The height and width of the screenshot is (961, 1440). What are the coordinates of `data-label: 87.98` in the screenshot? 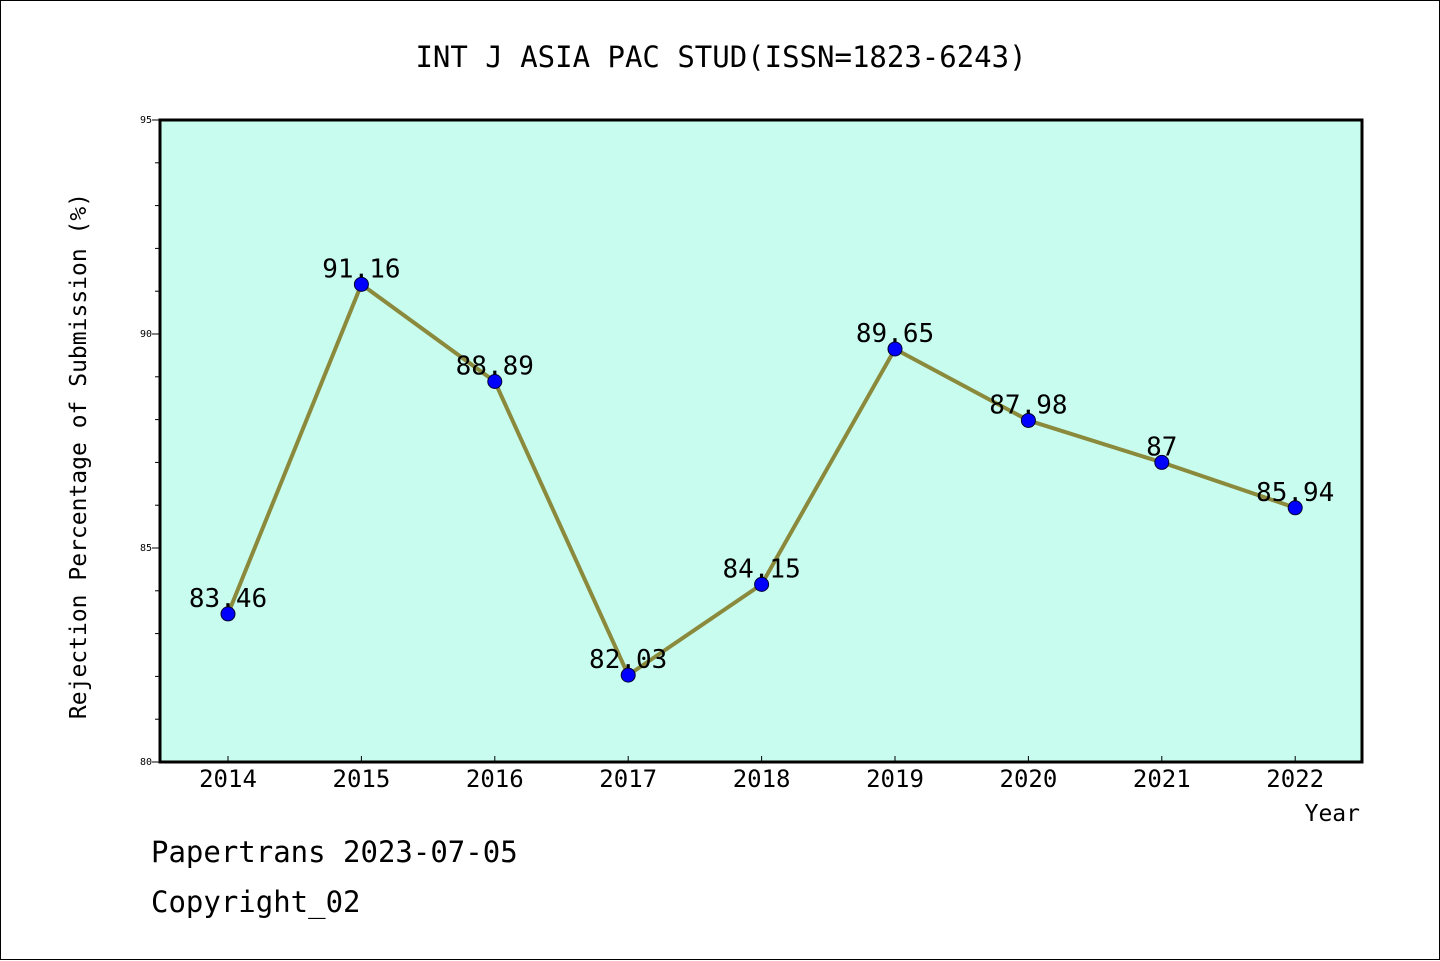 It's located at (1028, 405).